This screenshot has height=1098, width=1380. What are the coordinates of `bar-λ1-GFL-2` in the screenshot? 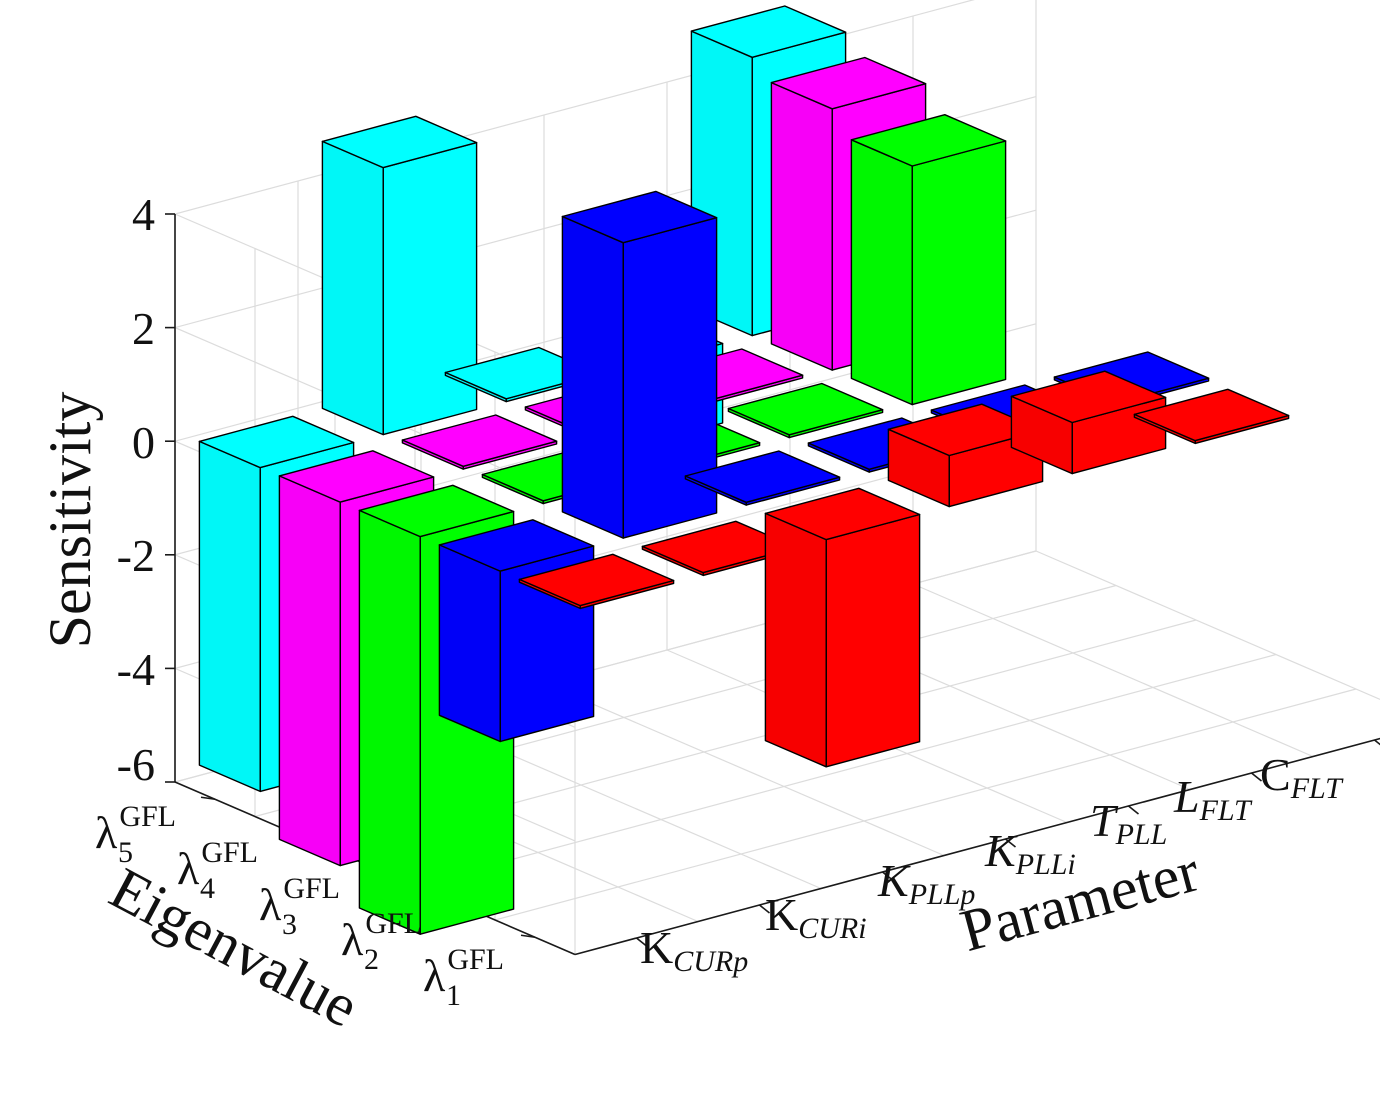 It's located at (842, 627).